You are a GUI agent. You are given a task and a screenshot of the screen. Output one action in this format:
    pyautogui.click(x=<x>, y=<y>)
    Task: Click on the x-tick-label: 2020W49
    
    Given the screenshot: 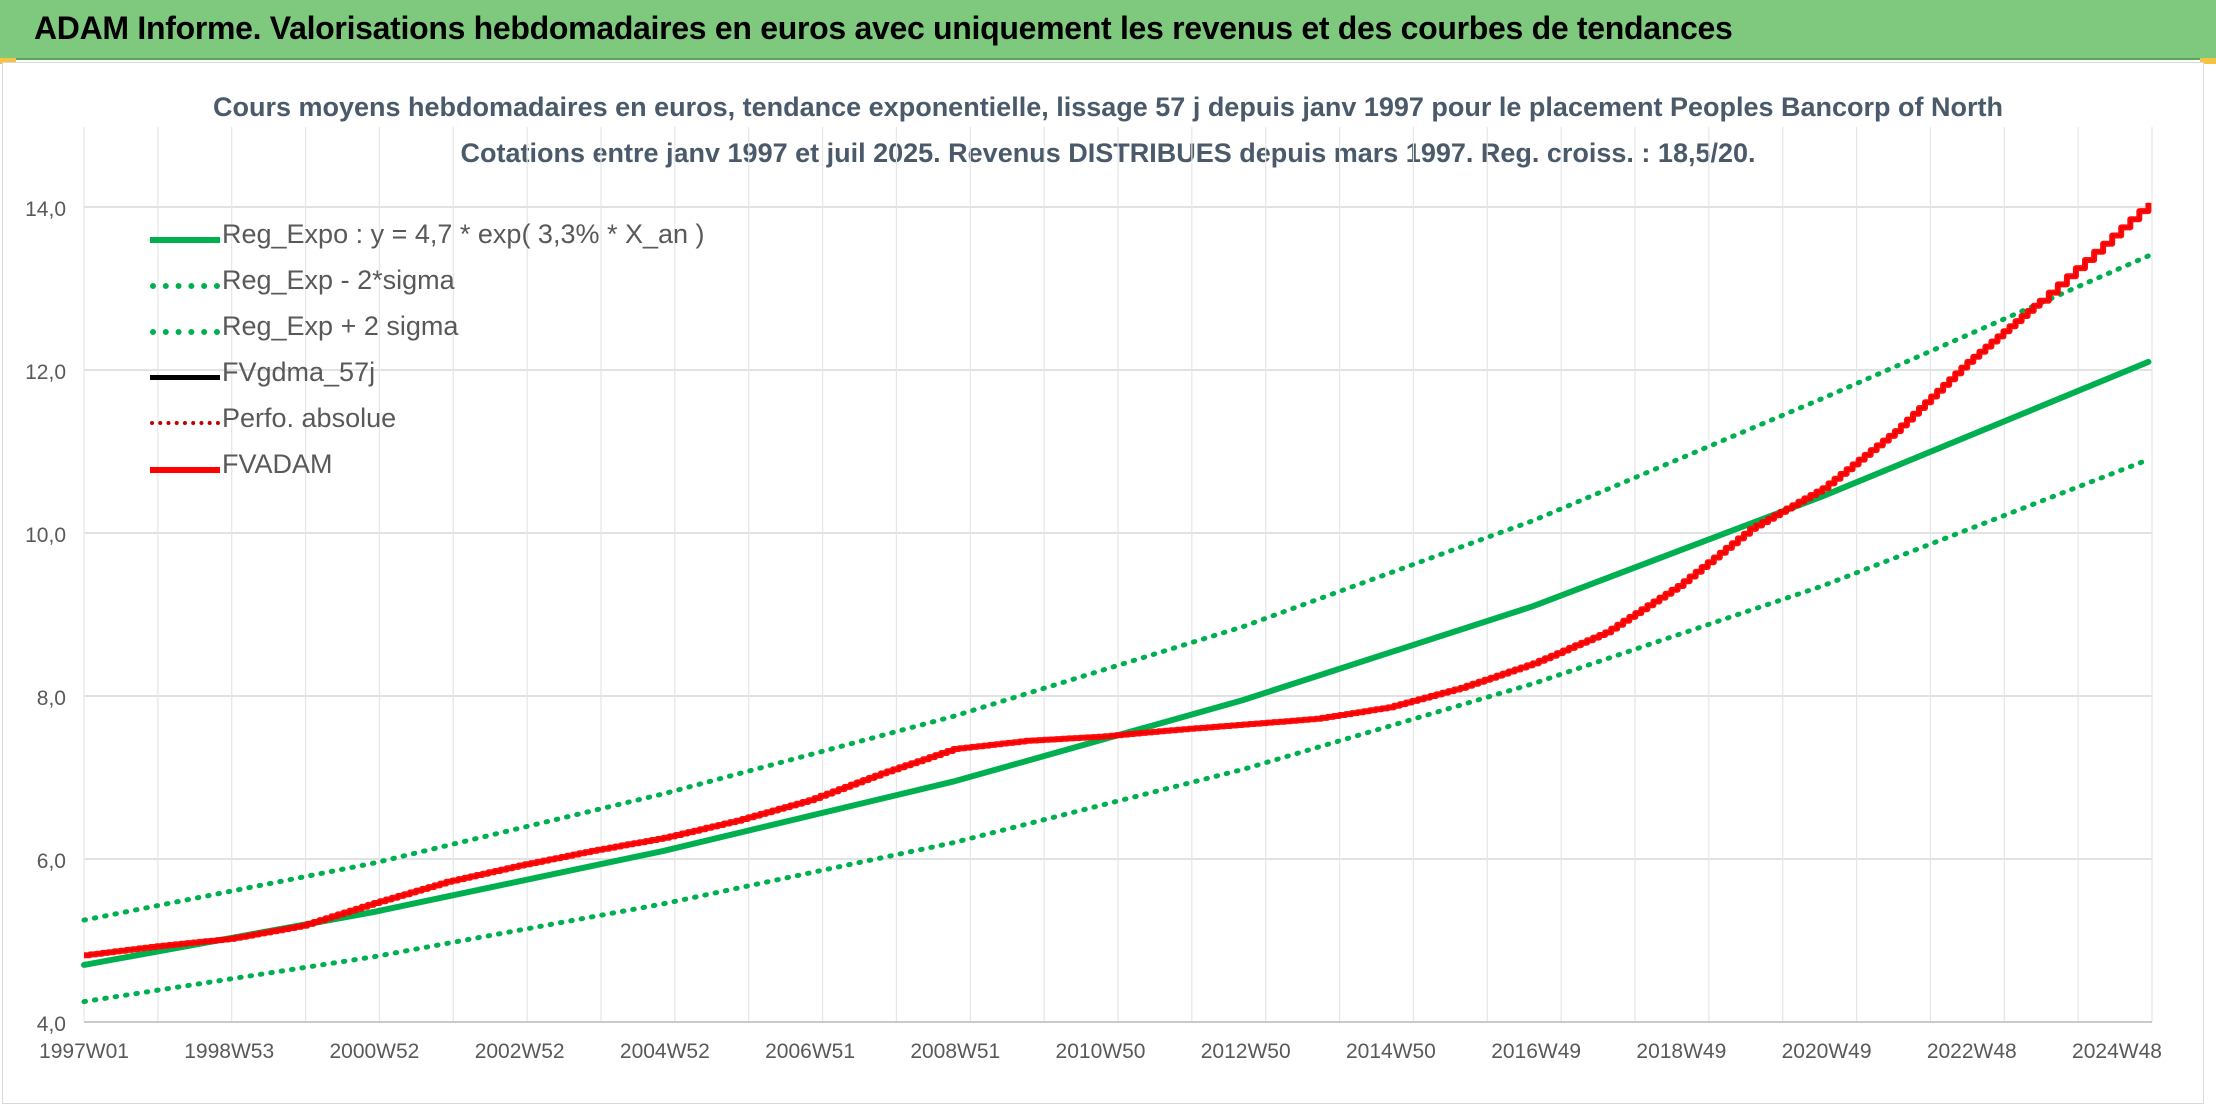 What is the action you would take?
    pyautogui.click(x=1827, y=1051)
    